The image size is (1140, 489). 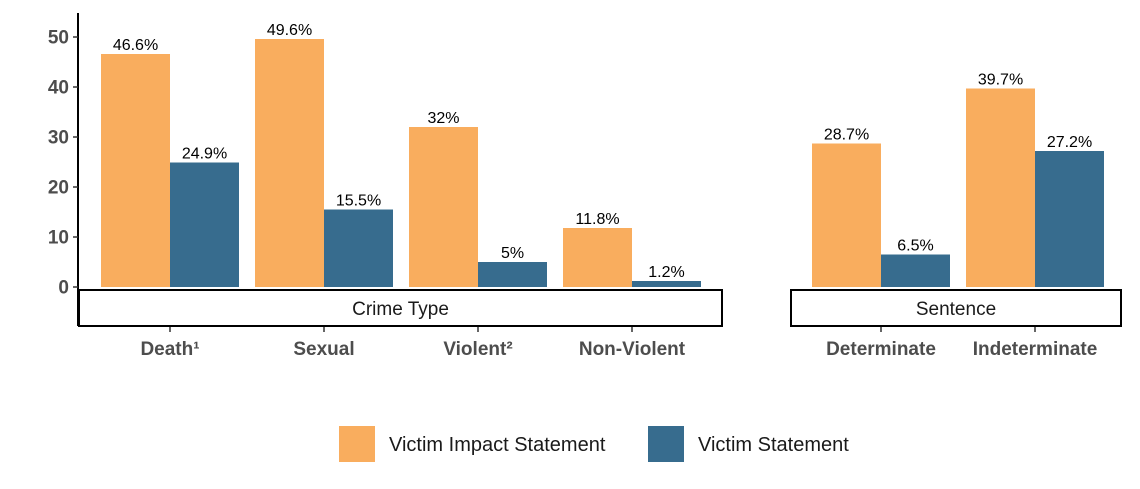 What do you see at coordinates (63, 288) in the screenshot?
I see `y-tick-label: 0` at bounding box center [63, 288].